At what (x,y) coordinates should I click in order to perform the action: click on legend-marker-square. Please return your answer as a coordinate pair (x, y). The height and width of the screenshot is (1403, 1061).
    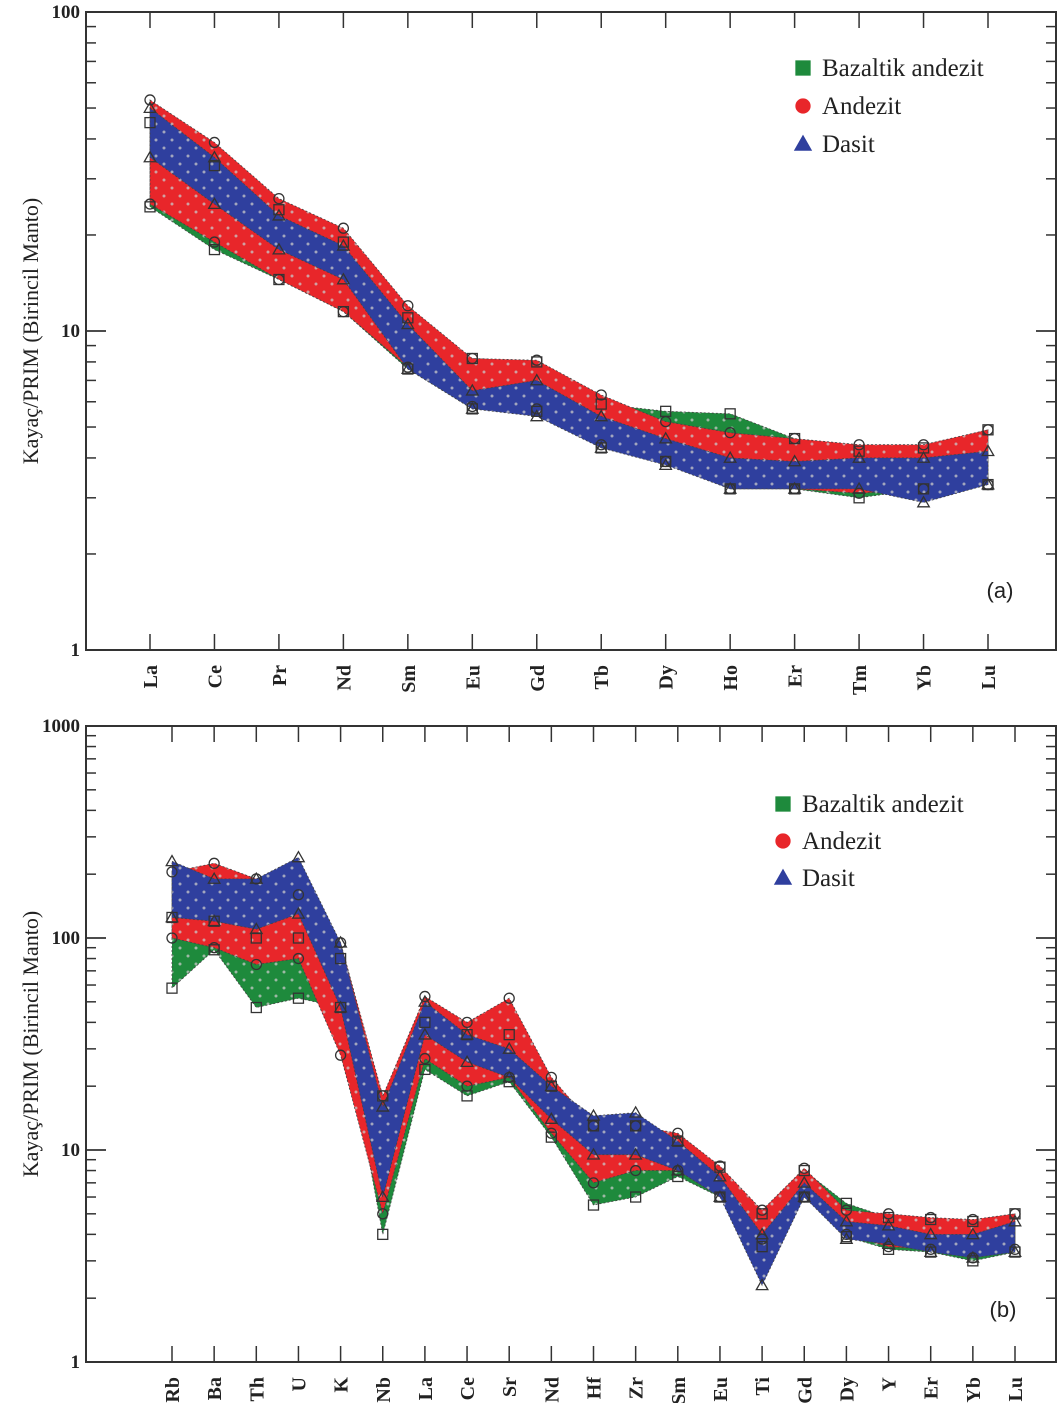
    Looking at the image, I should click on (803, 68).